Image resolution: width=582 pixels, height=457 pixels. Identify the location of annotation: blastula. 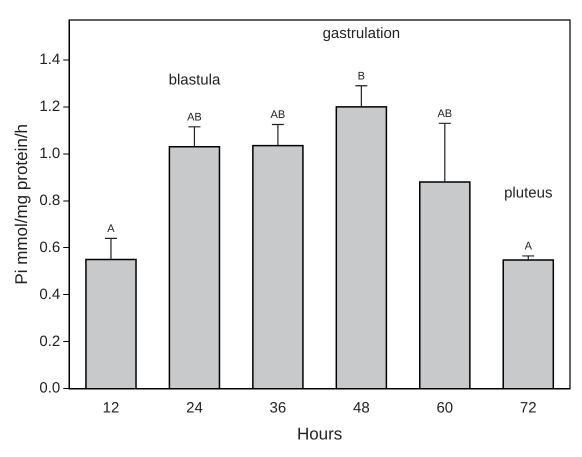
(194, 80).